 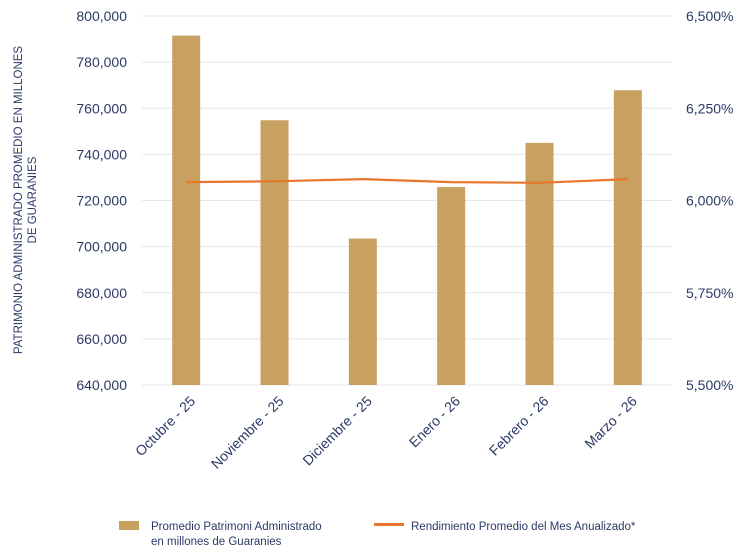 What do you see at coordinates (101, 339) in the screenshot?
I see `left-tick-label: 660,000` at bounding box center [101, 339].